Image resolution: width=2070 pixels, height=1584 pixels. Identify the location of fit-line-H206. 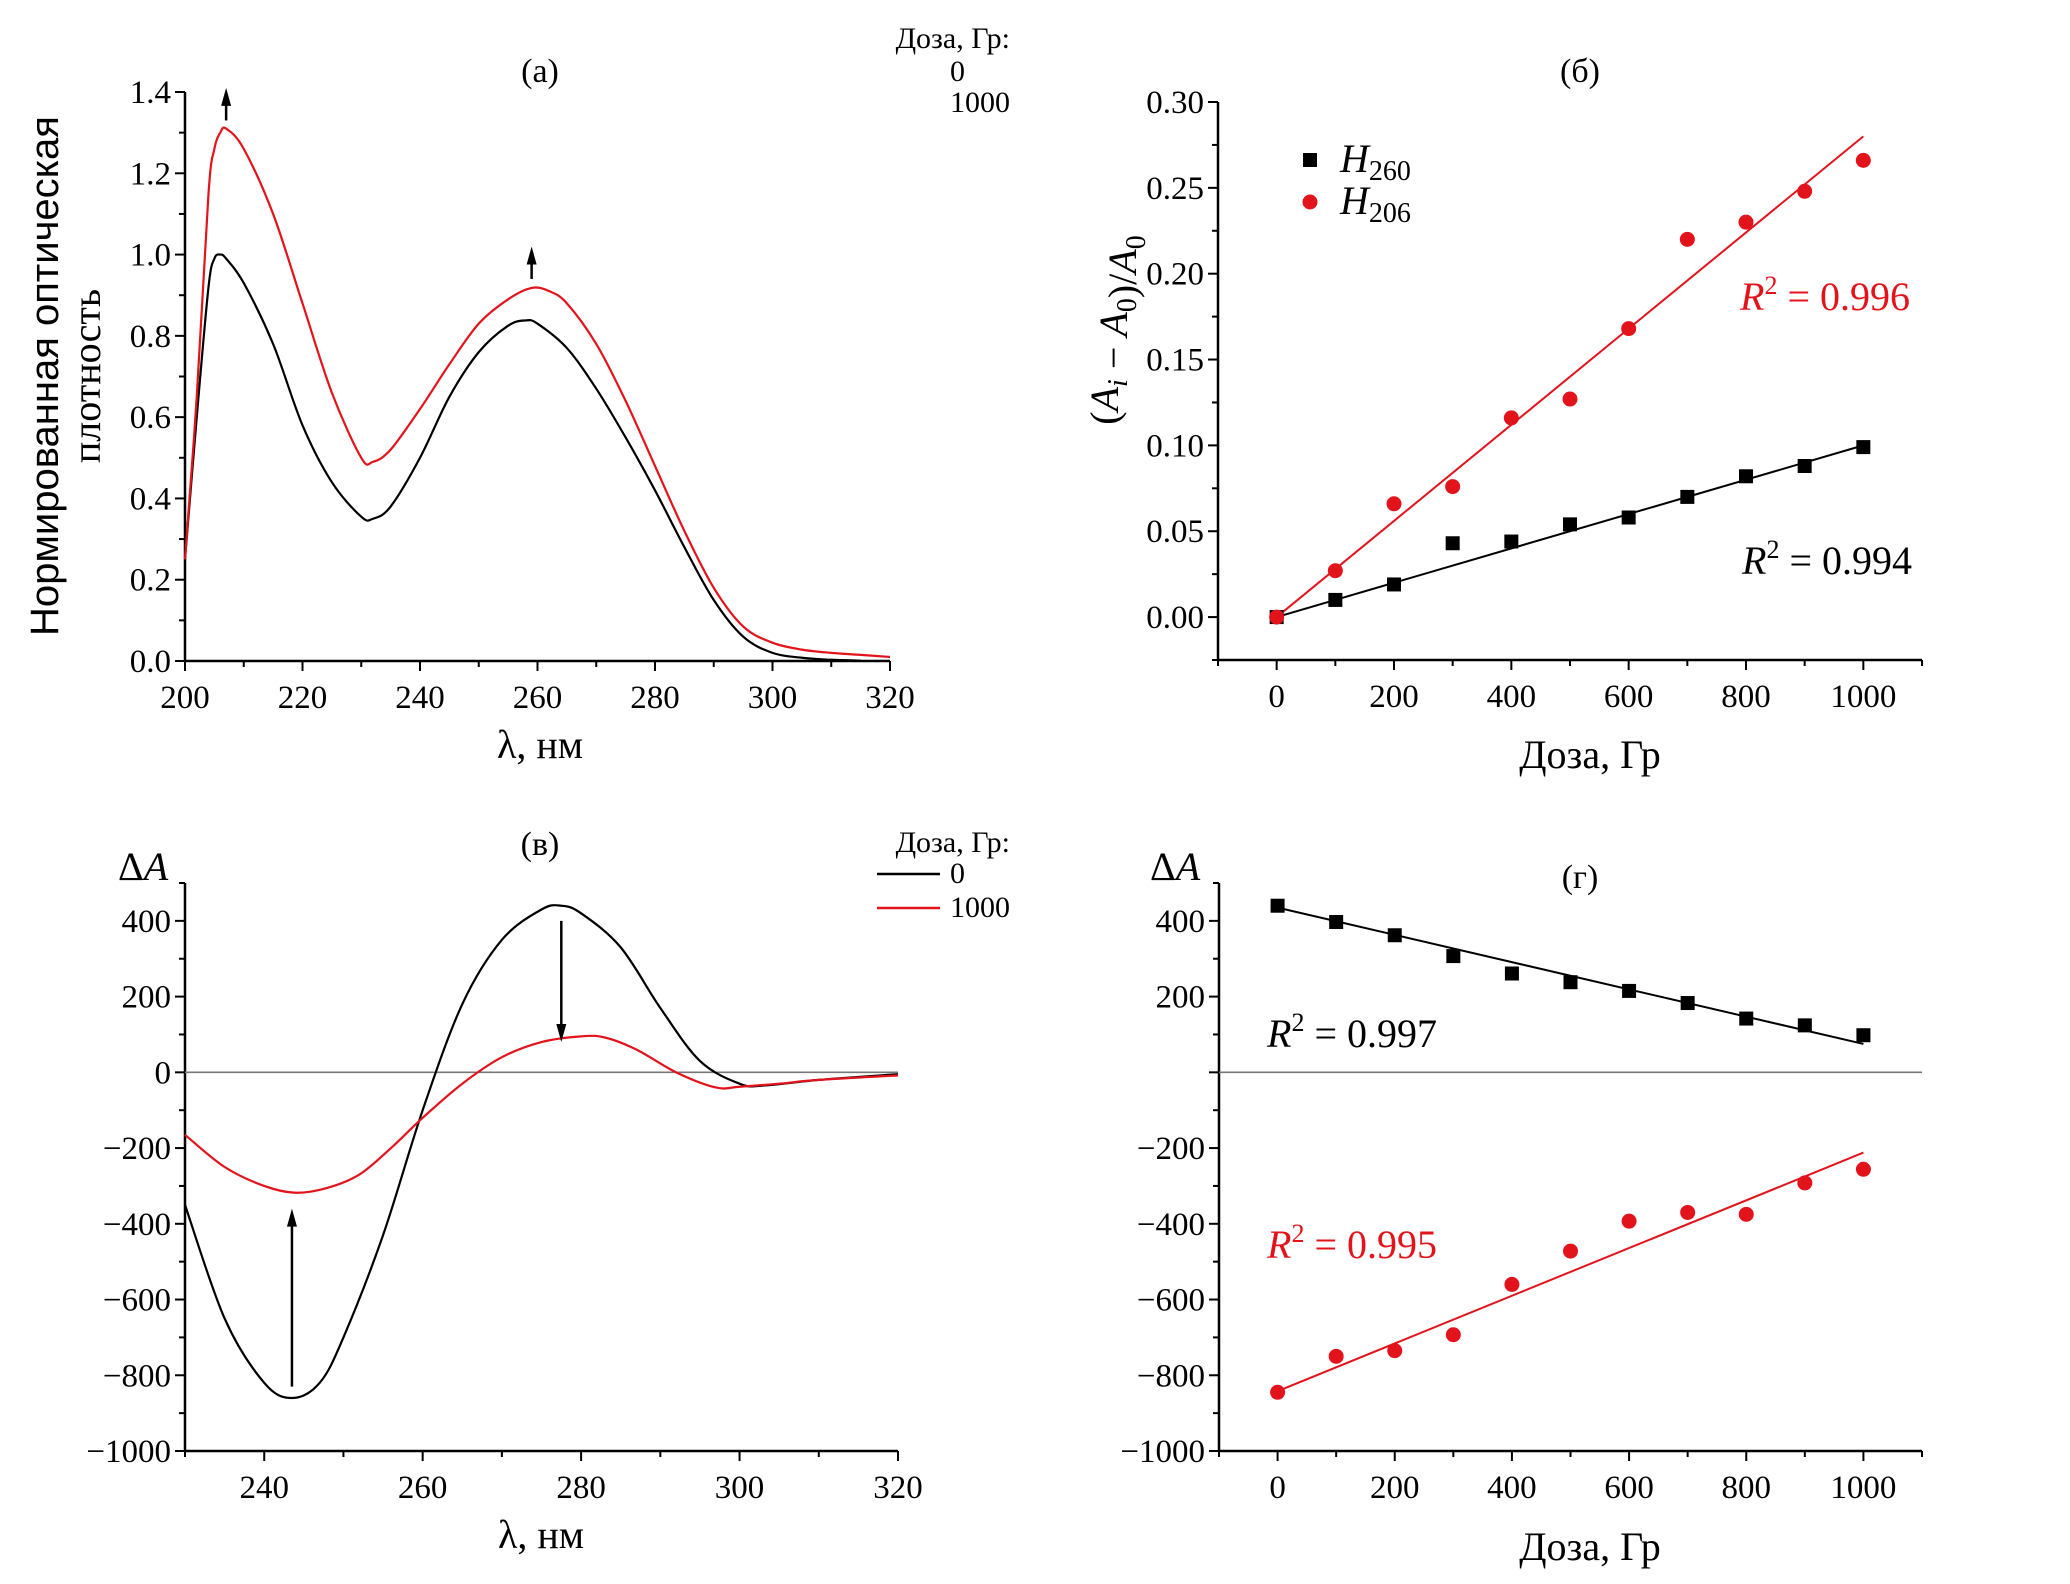
(1570, 1272).